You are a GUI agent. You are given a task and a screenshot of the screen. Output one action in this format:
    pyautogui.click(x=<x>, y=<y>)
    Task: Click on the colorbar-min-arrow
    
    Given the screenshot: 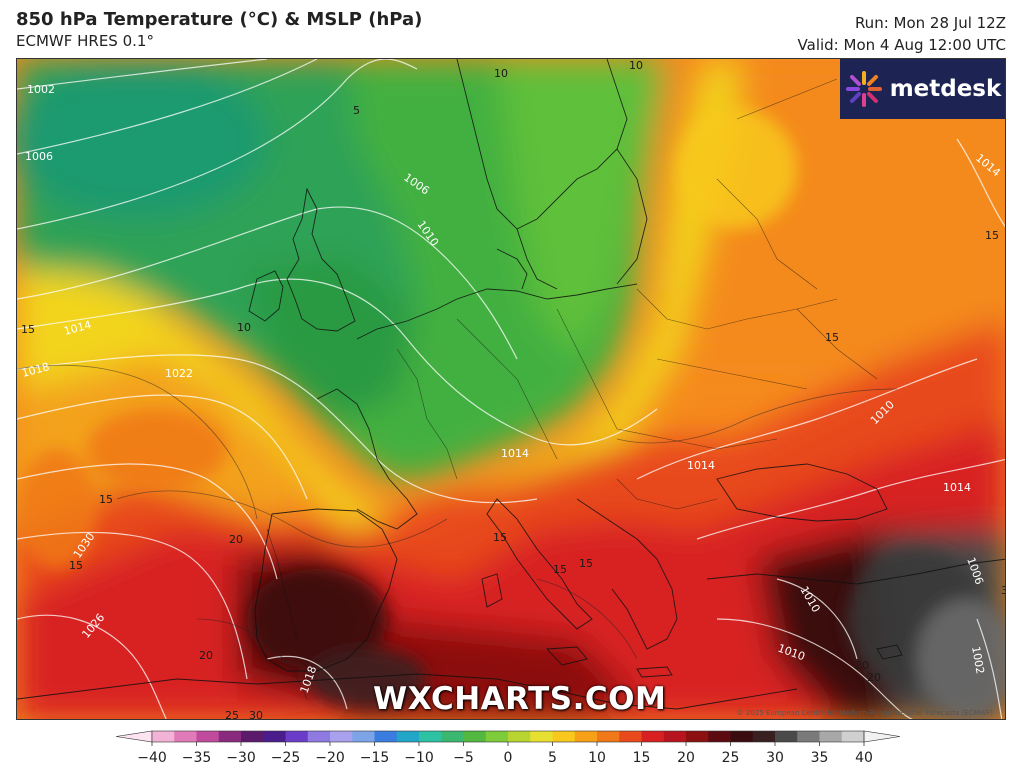 What is the action you would take?
    pyautogui.click(x=134, y=736)
    